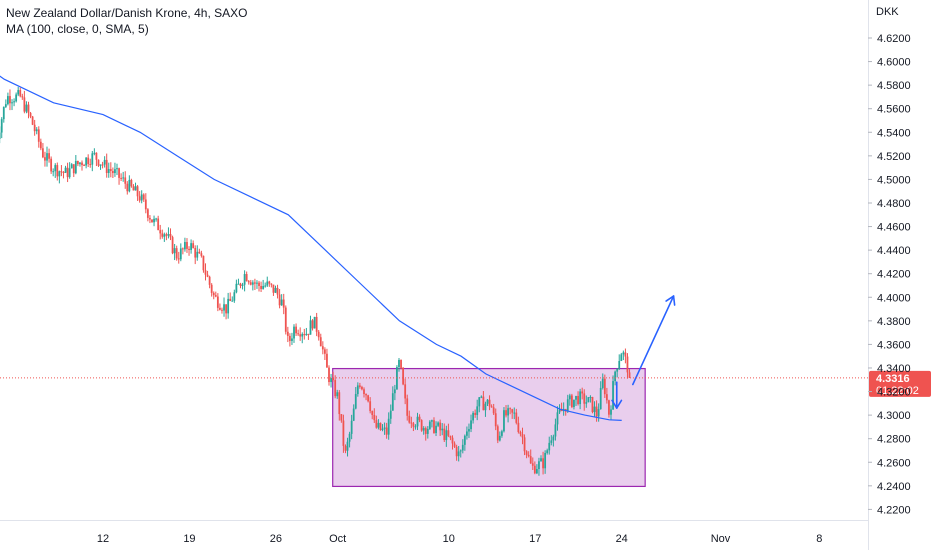 This screenshot has height=550, width=932. What do you see at coordinates (894, 180) in the screenshot?
I see `y-tick-label: 4.5000` at bounding box center [894, 180].